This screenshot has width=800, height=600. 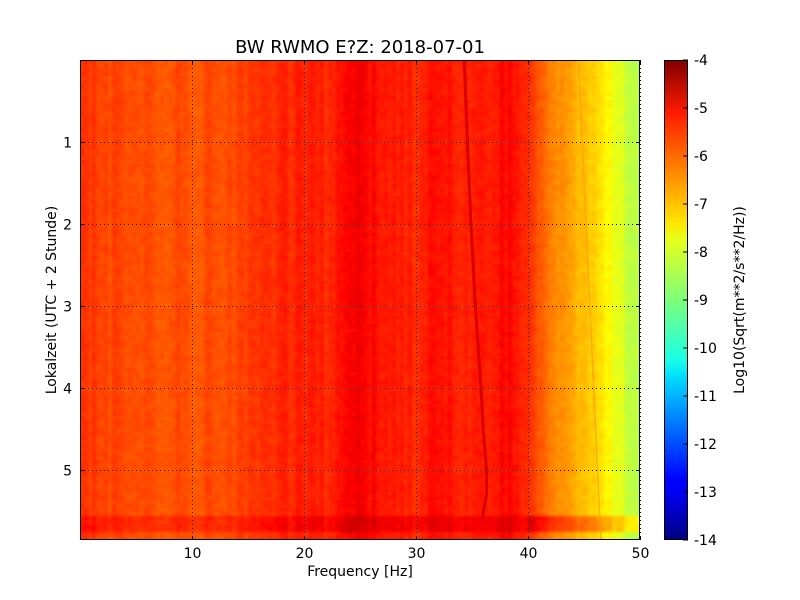 I want to click on x-tick-label: 10, so click(x=193, y=554).